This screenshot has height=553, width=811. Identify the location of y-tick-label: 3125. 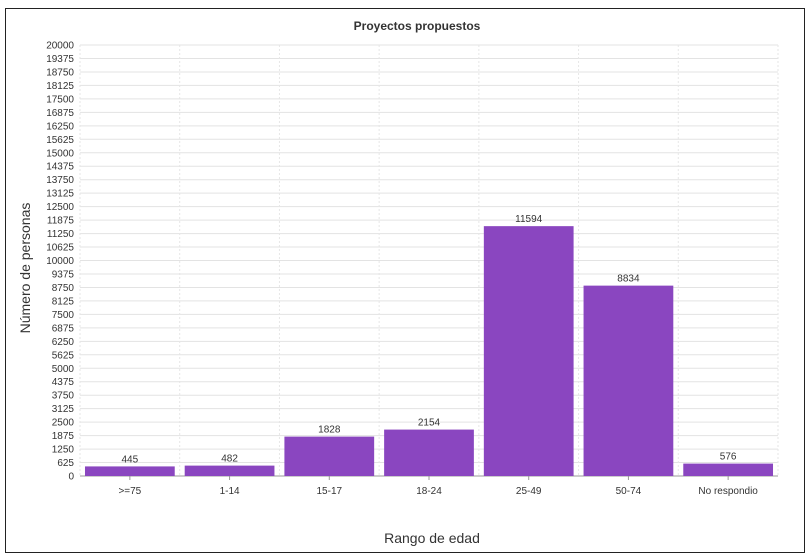
(63, 409).